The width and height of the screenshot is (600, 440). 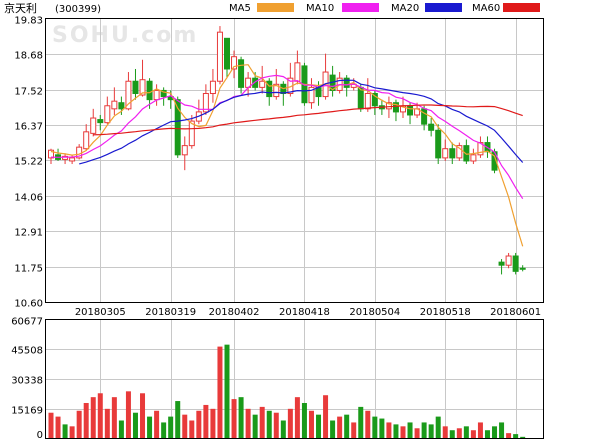 What do you see at coordinates (486, 8) in the screenshot?
I see `legend-ma60-label: MA60` at bounding box center [486, 8].